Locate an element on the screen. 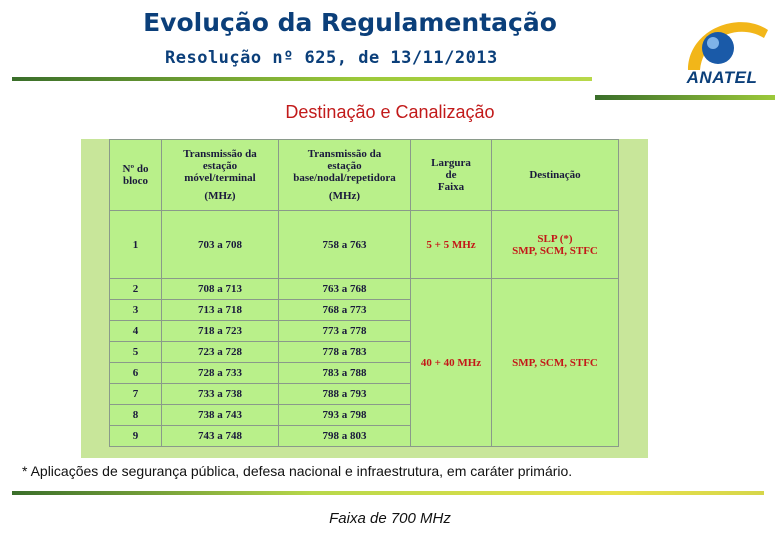 This screenshot has width=780, height=540. width-group-2: 40 + 40 MHz is located at coordinates (451, 362).